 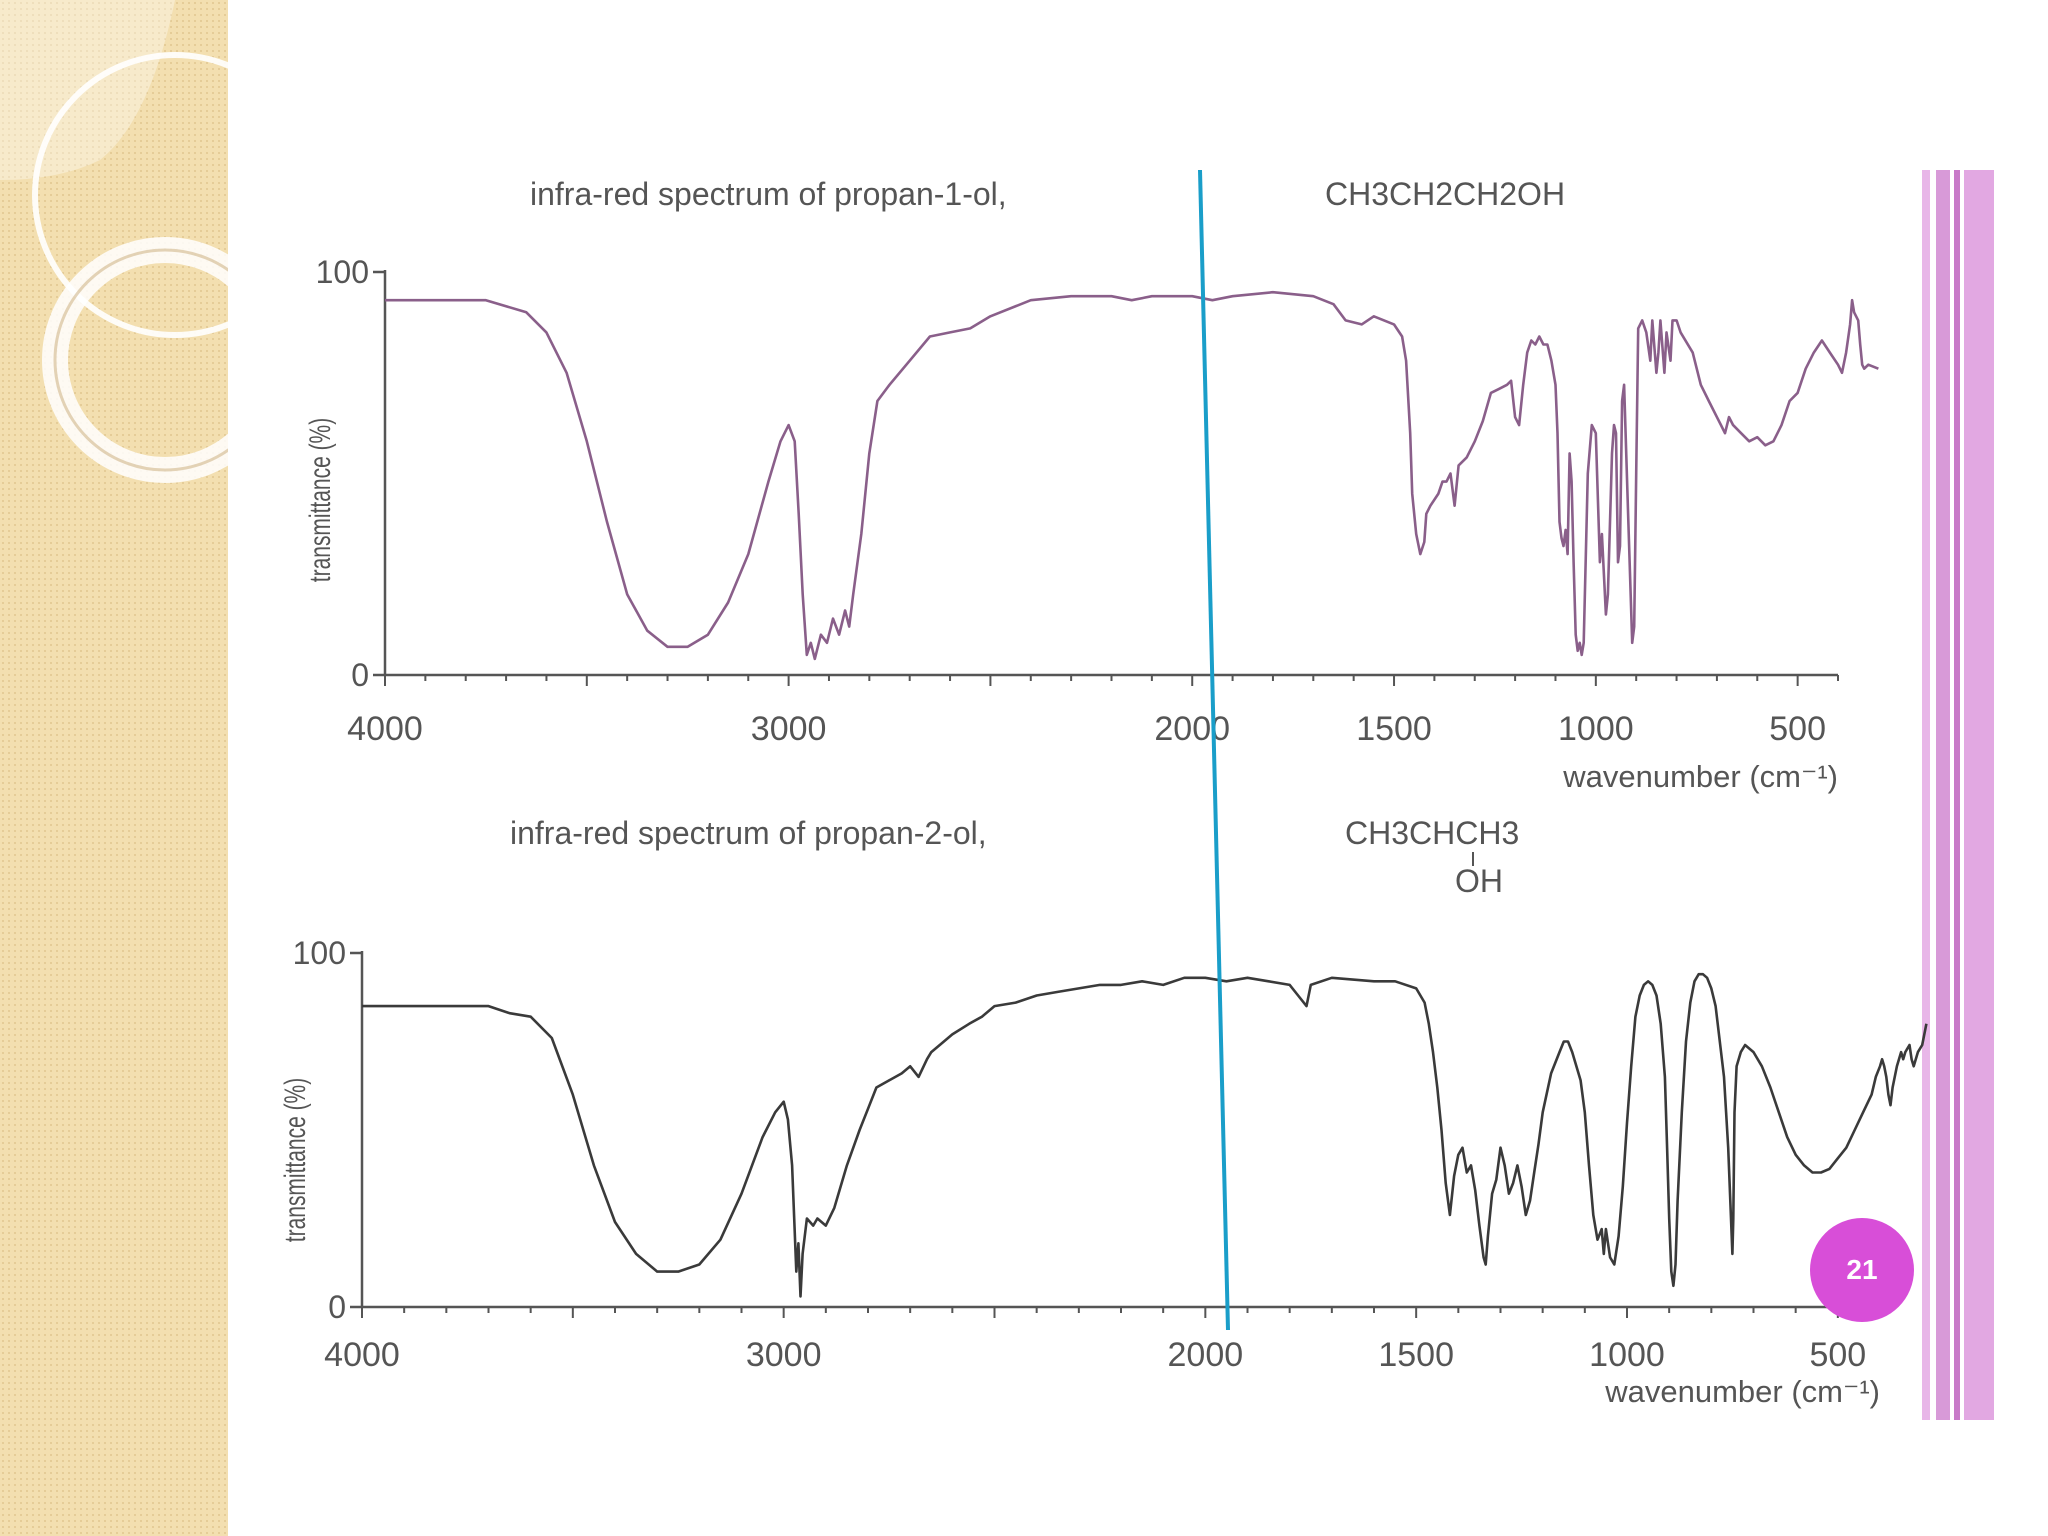 I want to click on chart-formula-substituent: OH, so click(x=1479, y=881).